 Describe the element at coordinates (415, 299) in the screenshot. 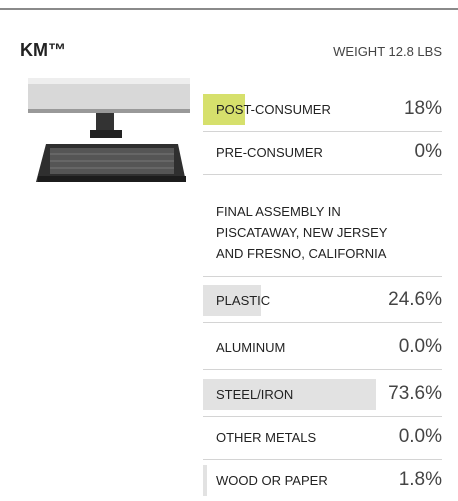

I see `row-value: 24.6%` at that location.